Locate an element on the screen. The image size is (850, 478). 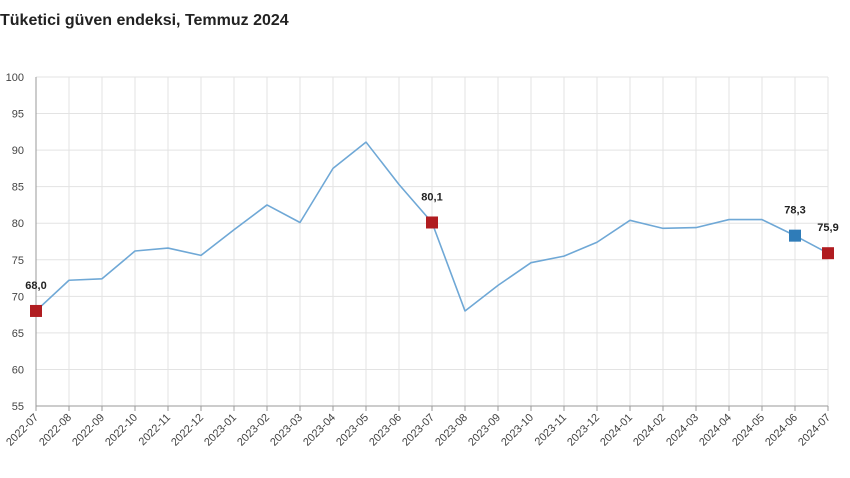
y-tick-label: 85 is located at coordinates (18, 188).